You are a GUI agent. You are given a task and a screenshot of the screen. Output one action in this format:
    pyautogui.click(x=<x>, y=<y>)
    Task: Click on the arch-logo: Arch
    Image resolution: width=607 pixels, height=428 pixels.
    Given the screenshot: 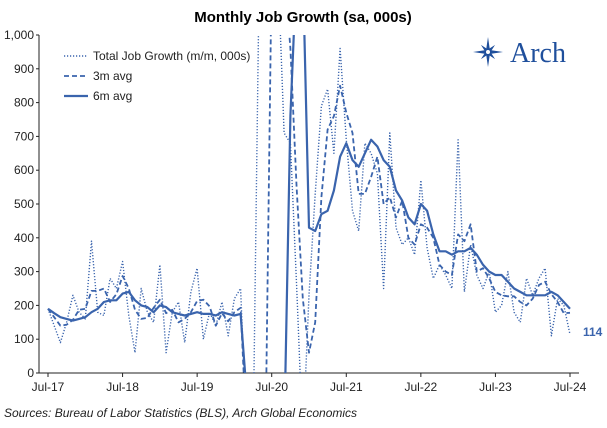 What is the action you would take?
    pyautogui.click(x=519, y=53)
    